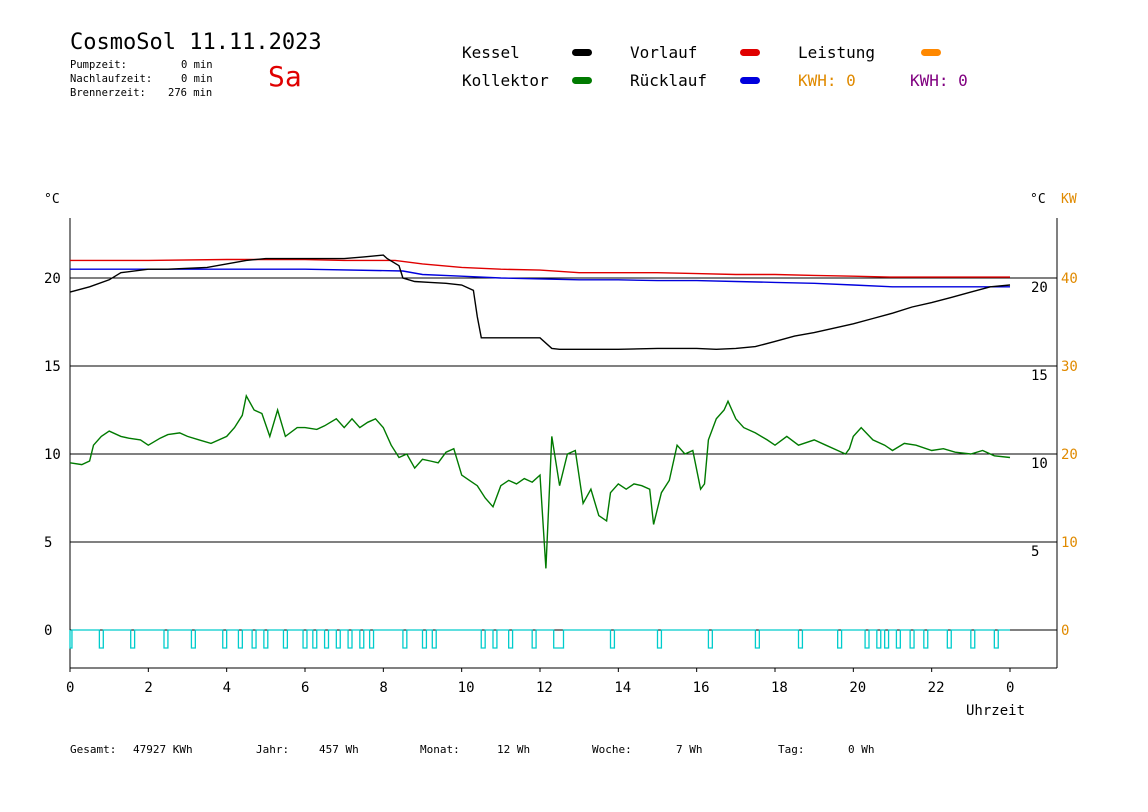 Image resolution: width=1148 pixels, height=812 pixels. I want to click on series-vorlauf, so click(540, 268).